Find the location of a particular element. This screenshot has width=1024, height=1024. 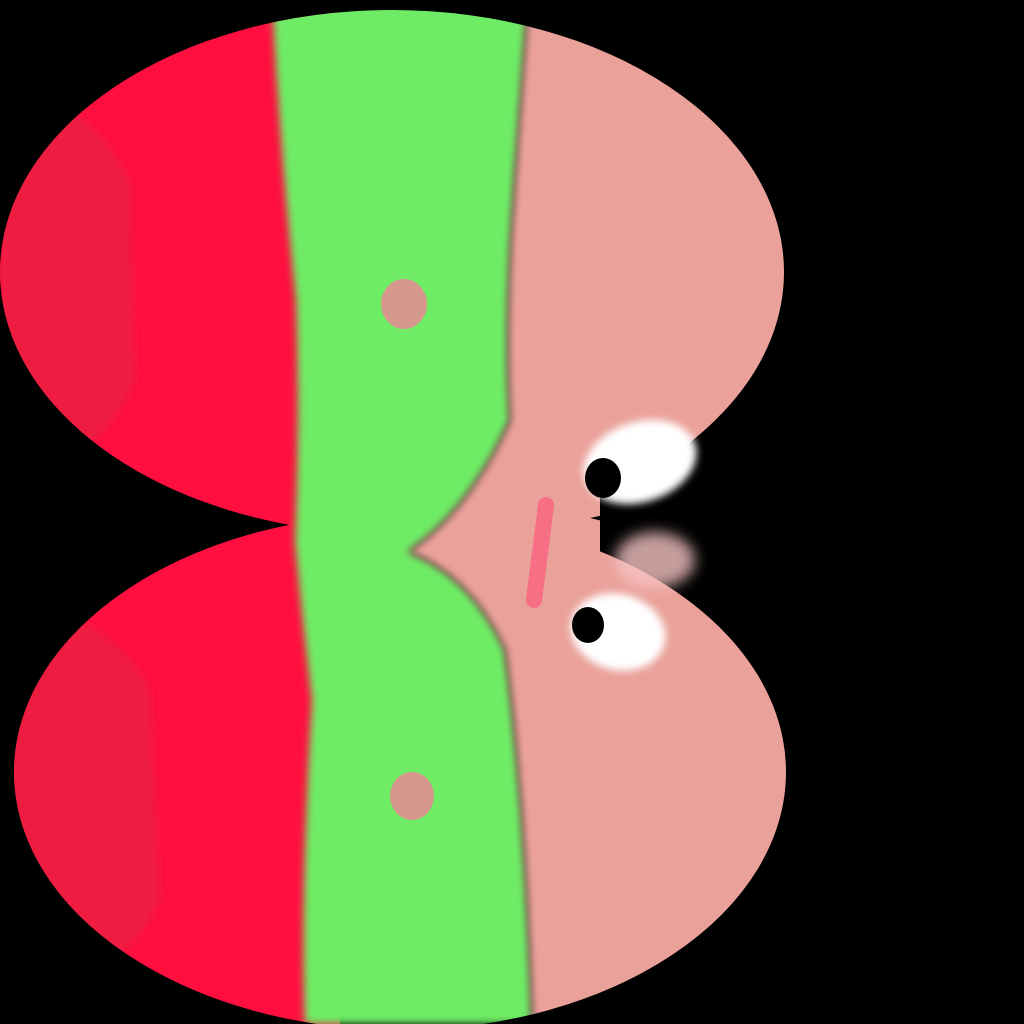

blush-mark is located at coordinates (655, 560).